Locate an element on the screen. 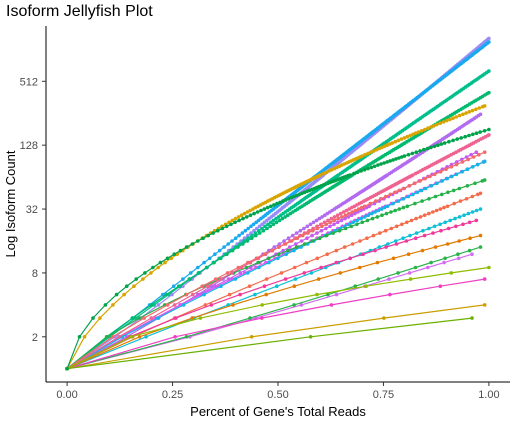 The height and width of the screenshot is (422, 530). x-tick-label: 0.25 is located at coordinates (172, 395).